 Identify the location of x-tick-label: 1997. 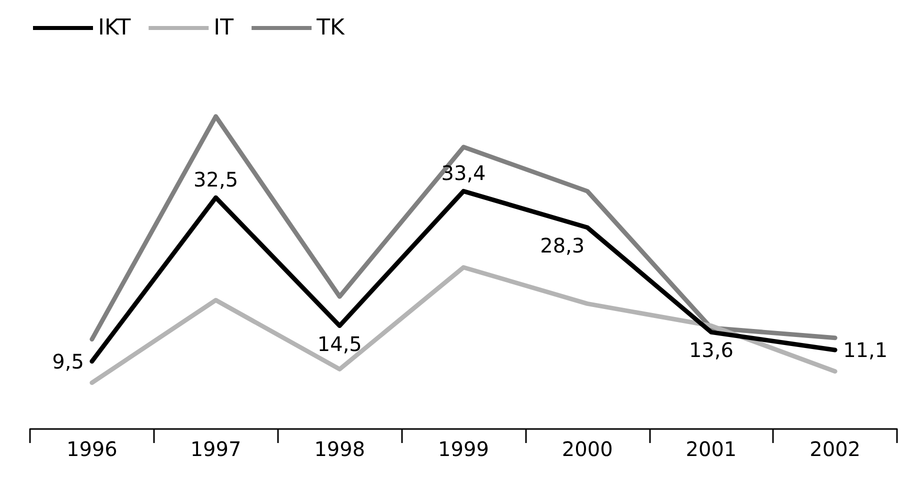
(216, 449).